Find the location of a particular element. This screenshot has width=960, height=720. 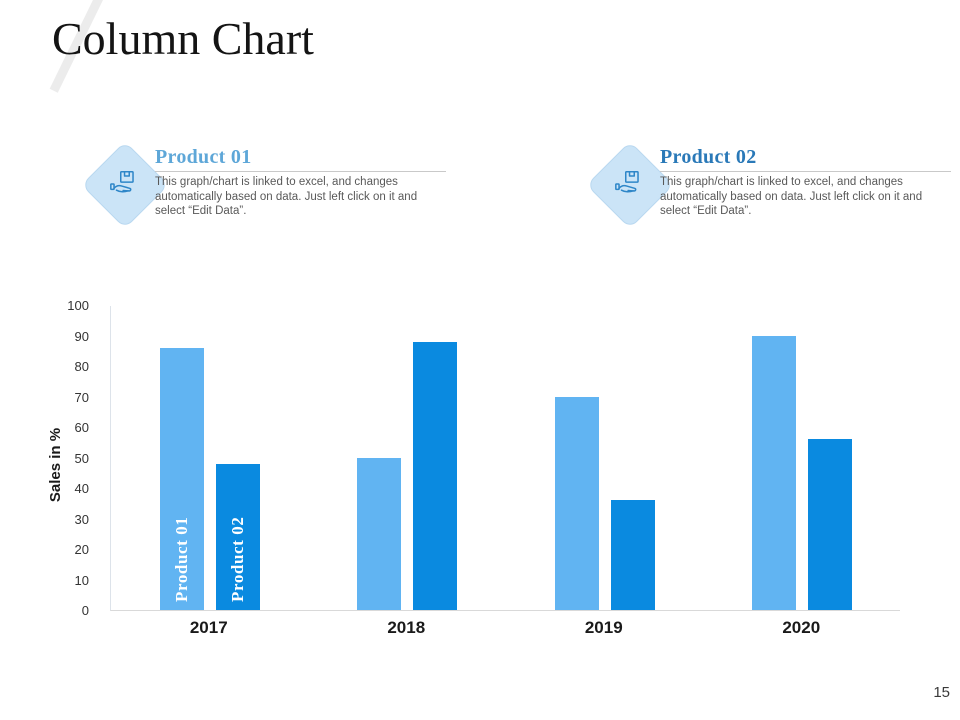

callout-heading: Product 02 is located at coordinates (708, 157).